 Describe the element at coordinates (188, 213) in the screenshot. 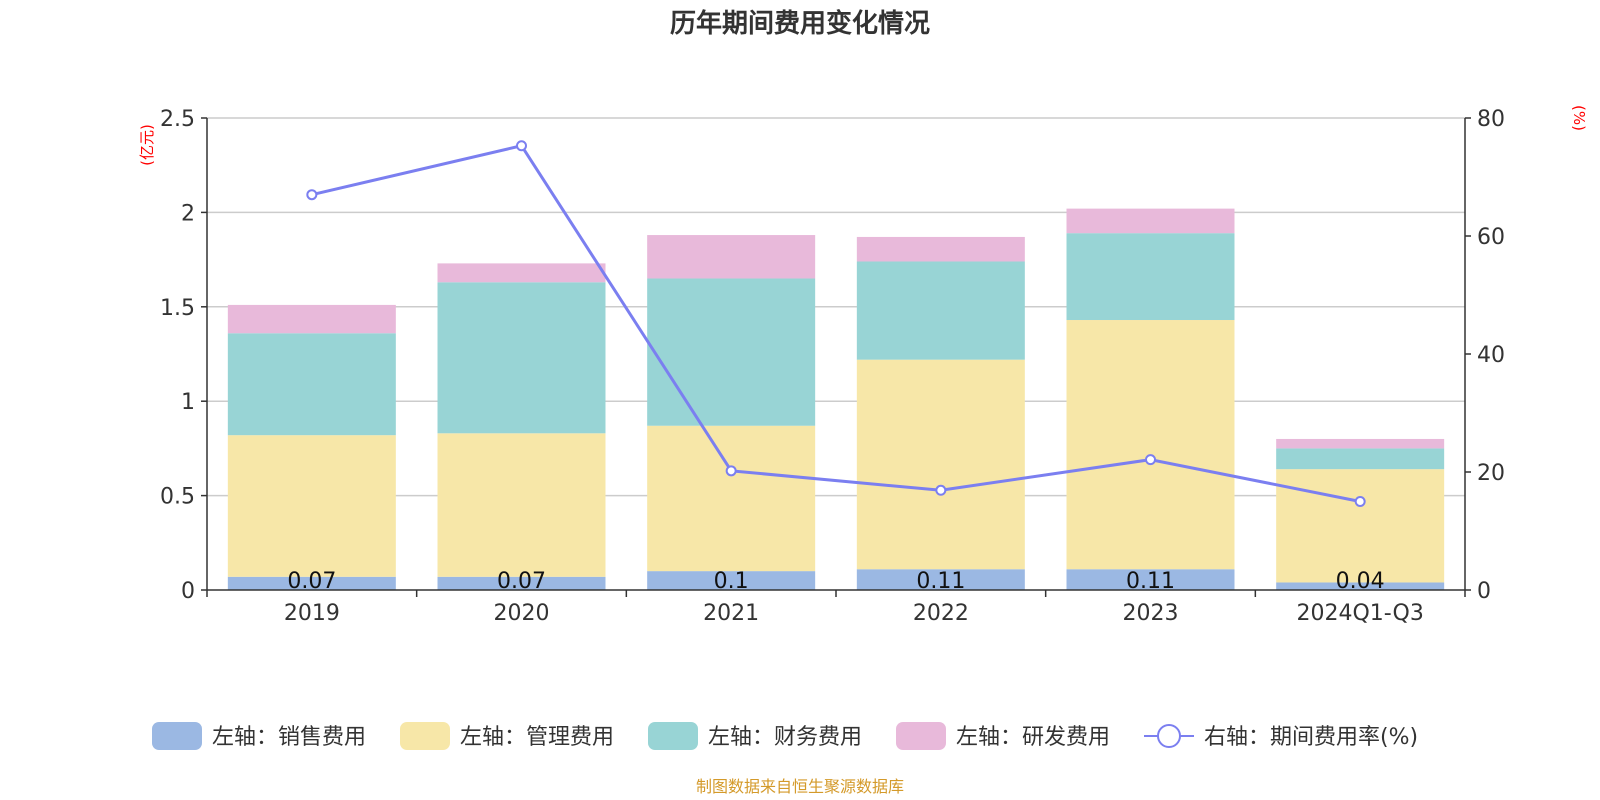

I see `left-axis-tick-label: 2` at that location.